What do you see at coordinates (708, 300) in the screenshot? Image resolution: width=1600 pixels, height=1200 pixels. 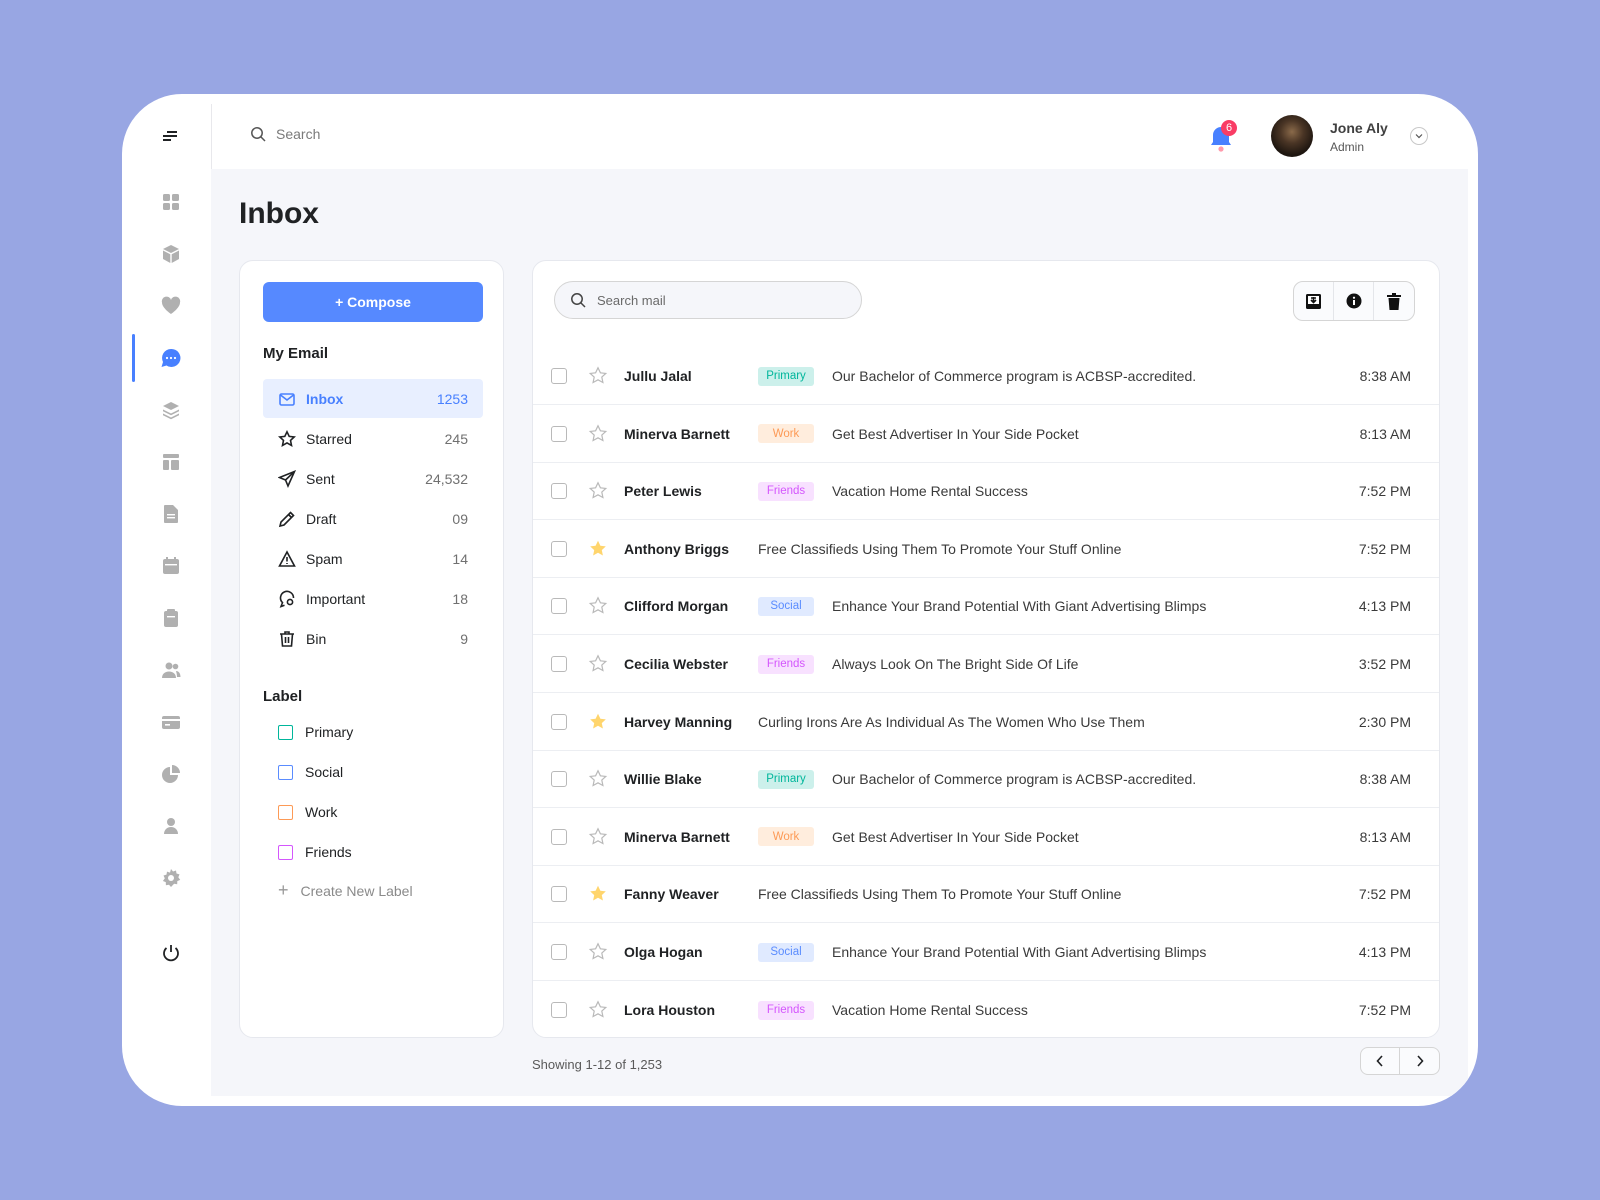 I see `search-mail-field: Search mail` at bounding box center [708, 300].